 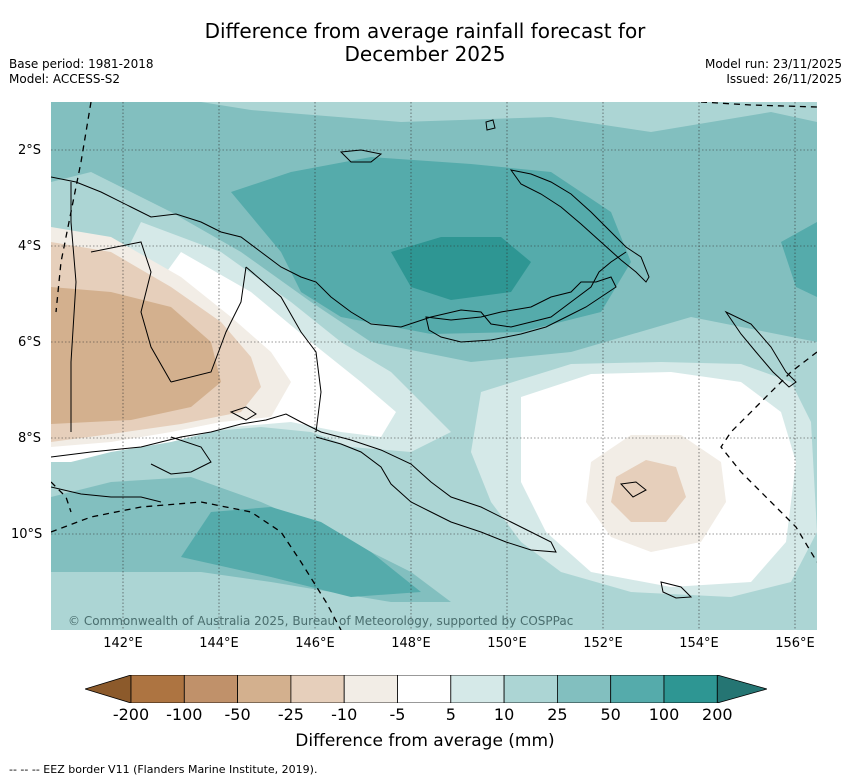 What do you see at coordinates (361, 156) in the screenshot?
I see `coast-manus-island` at bounding box center [361, 156].